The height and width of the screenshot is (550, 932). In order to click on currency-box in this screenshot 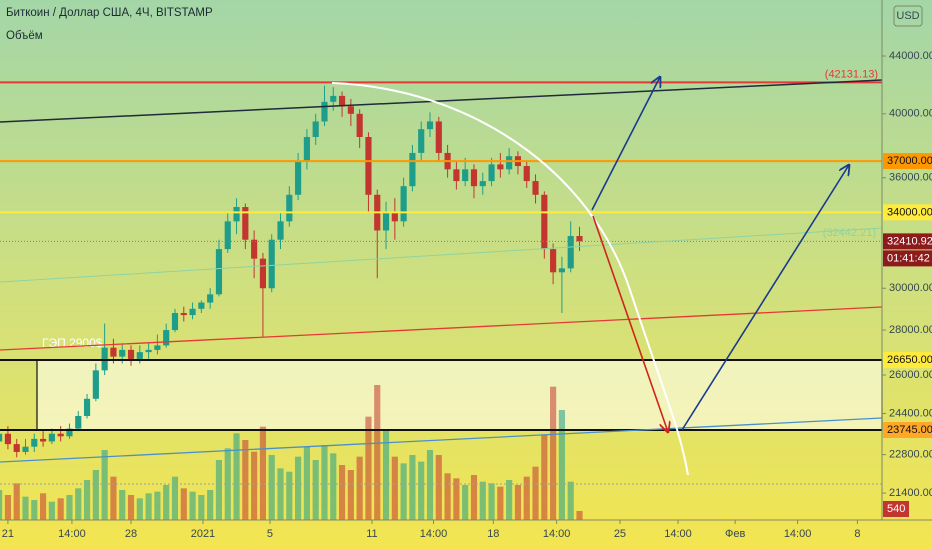, I will do `click(908, 16)`.